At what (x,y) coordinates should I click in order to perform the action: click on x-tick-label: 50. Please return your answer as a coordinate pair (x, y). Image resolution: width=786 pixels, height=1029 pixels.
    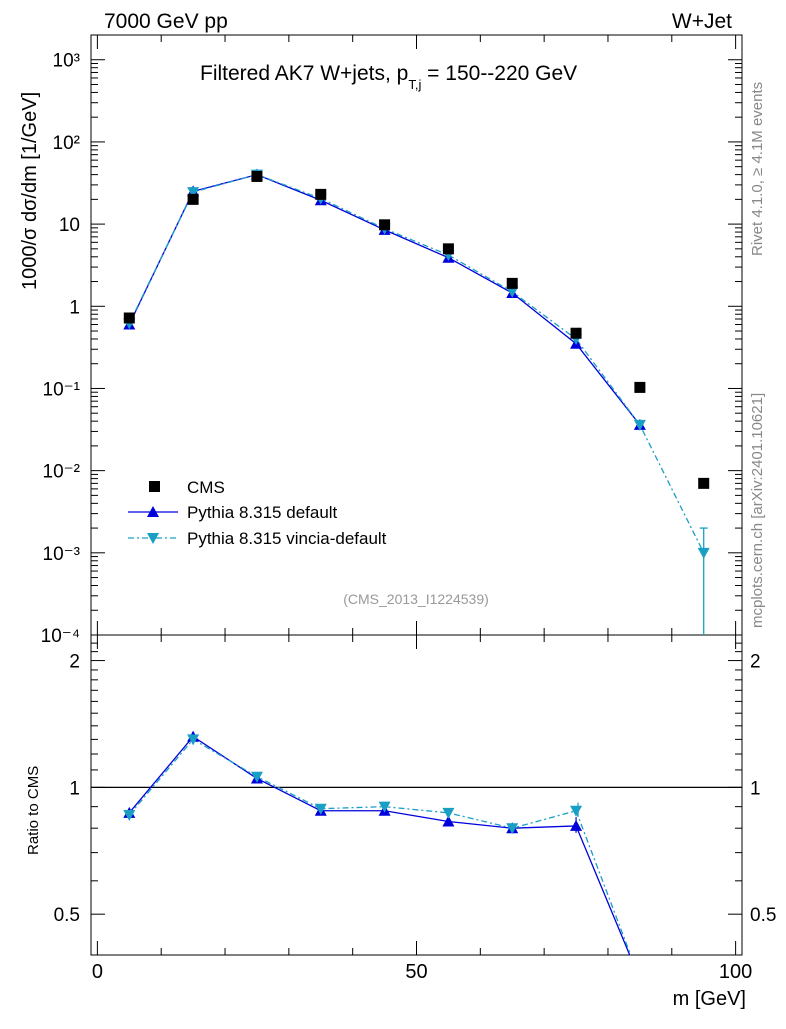
    Looking at the image, I should click on (416, 972).